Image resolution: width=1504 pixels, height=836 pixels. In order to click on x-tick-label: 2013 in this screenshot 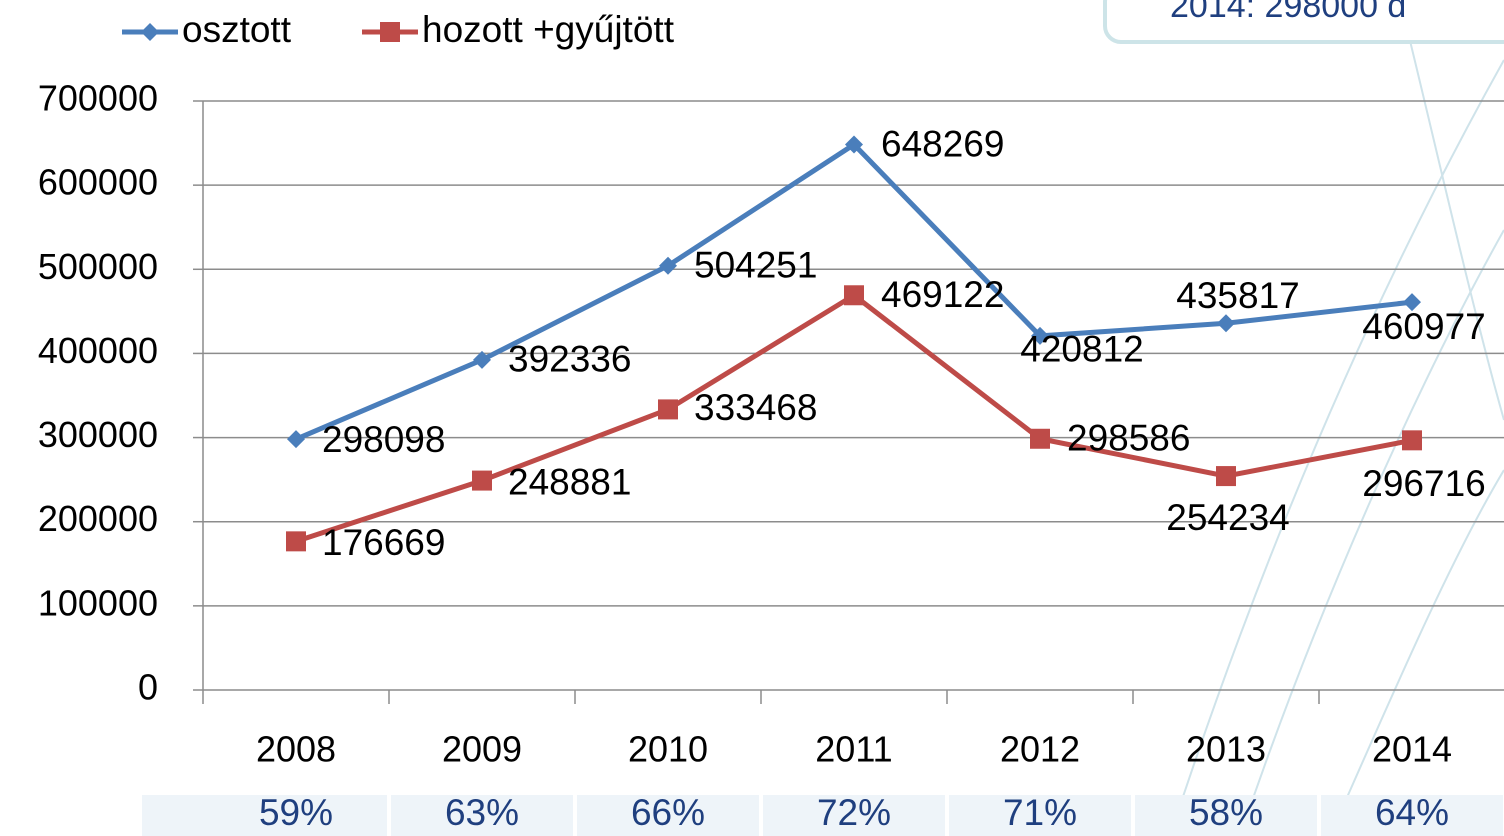, I will do `click(1226, 749)`.